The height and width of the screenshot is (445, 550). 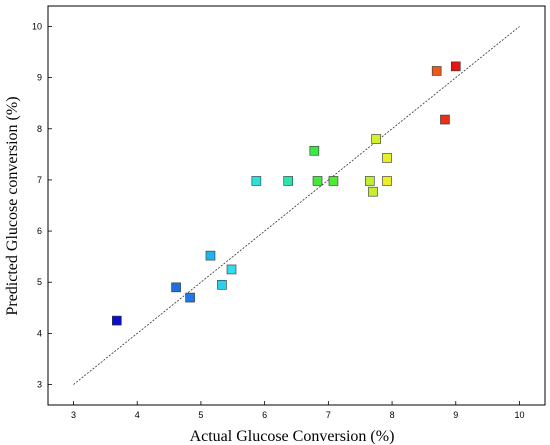 What do you see at coordinates (137, 415) in the screenshot?
I see `x-tick-label: 4` at bounding box center [137, 415].